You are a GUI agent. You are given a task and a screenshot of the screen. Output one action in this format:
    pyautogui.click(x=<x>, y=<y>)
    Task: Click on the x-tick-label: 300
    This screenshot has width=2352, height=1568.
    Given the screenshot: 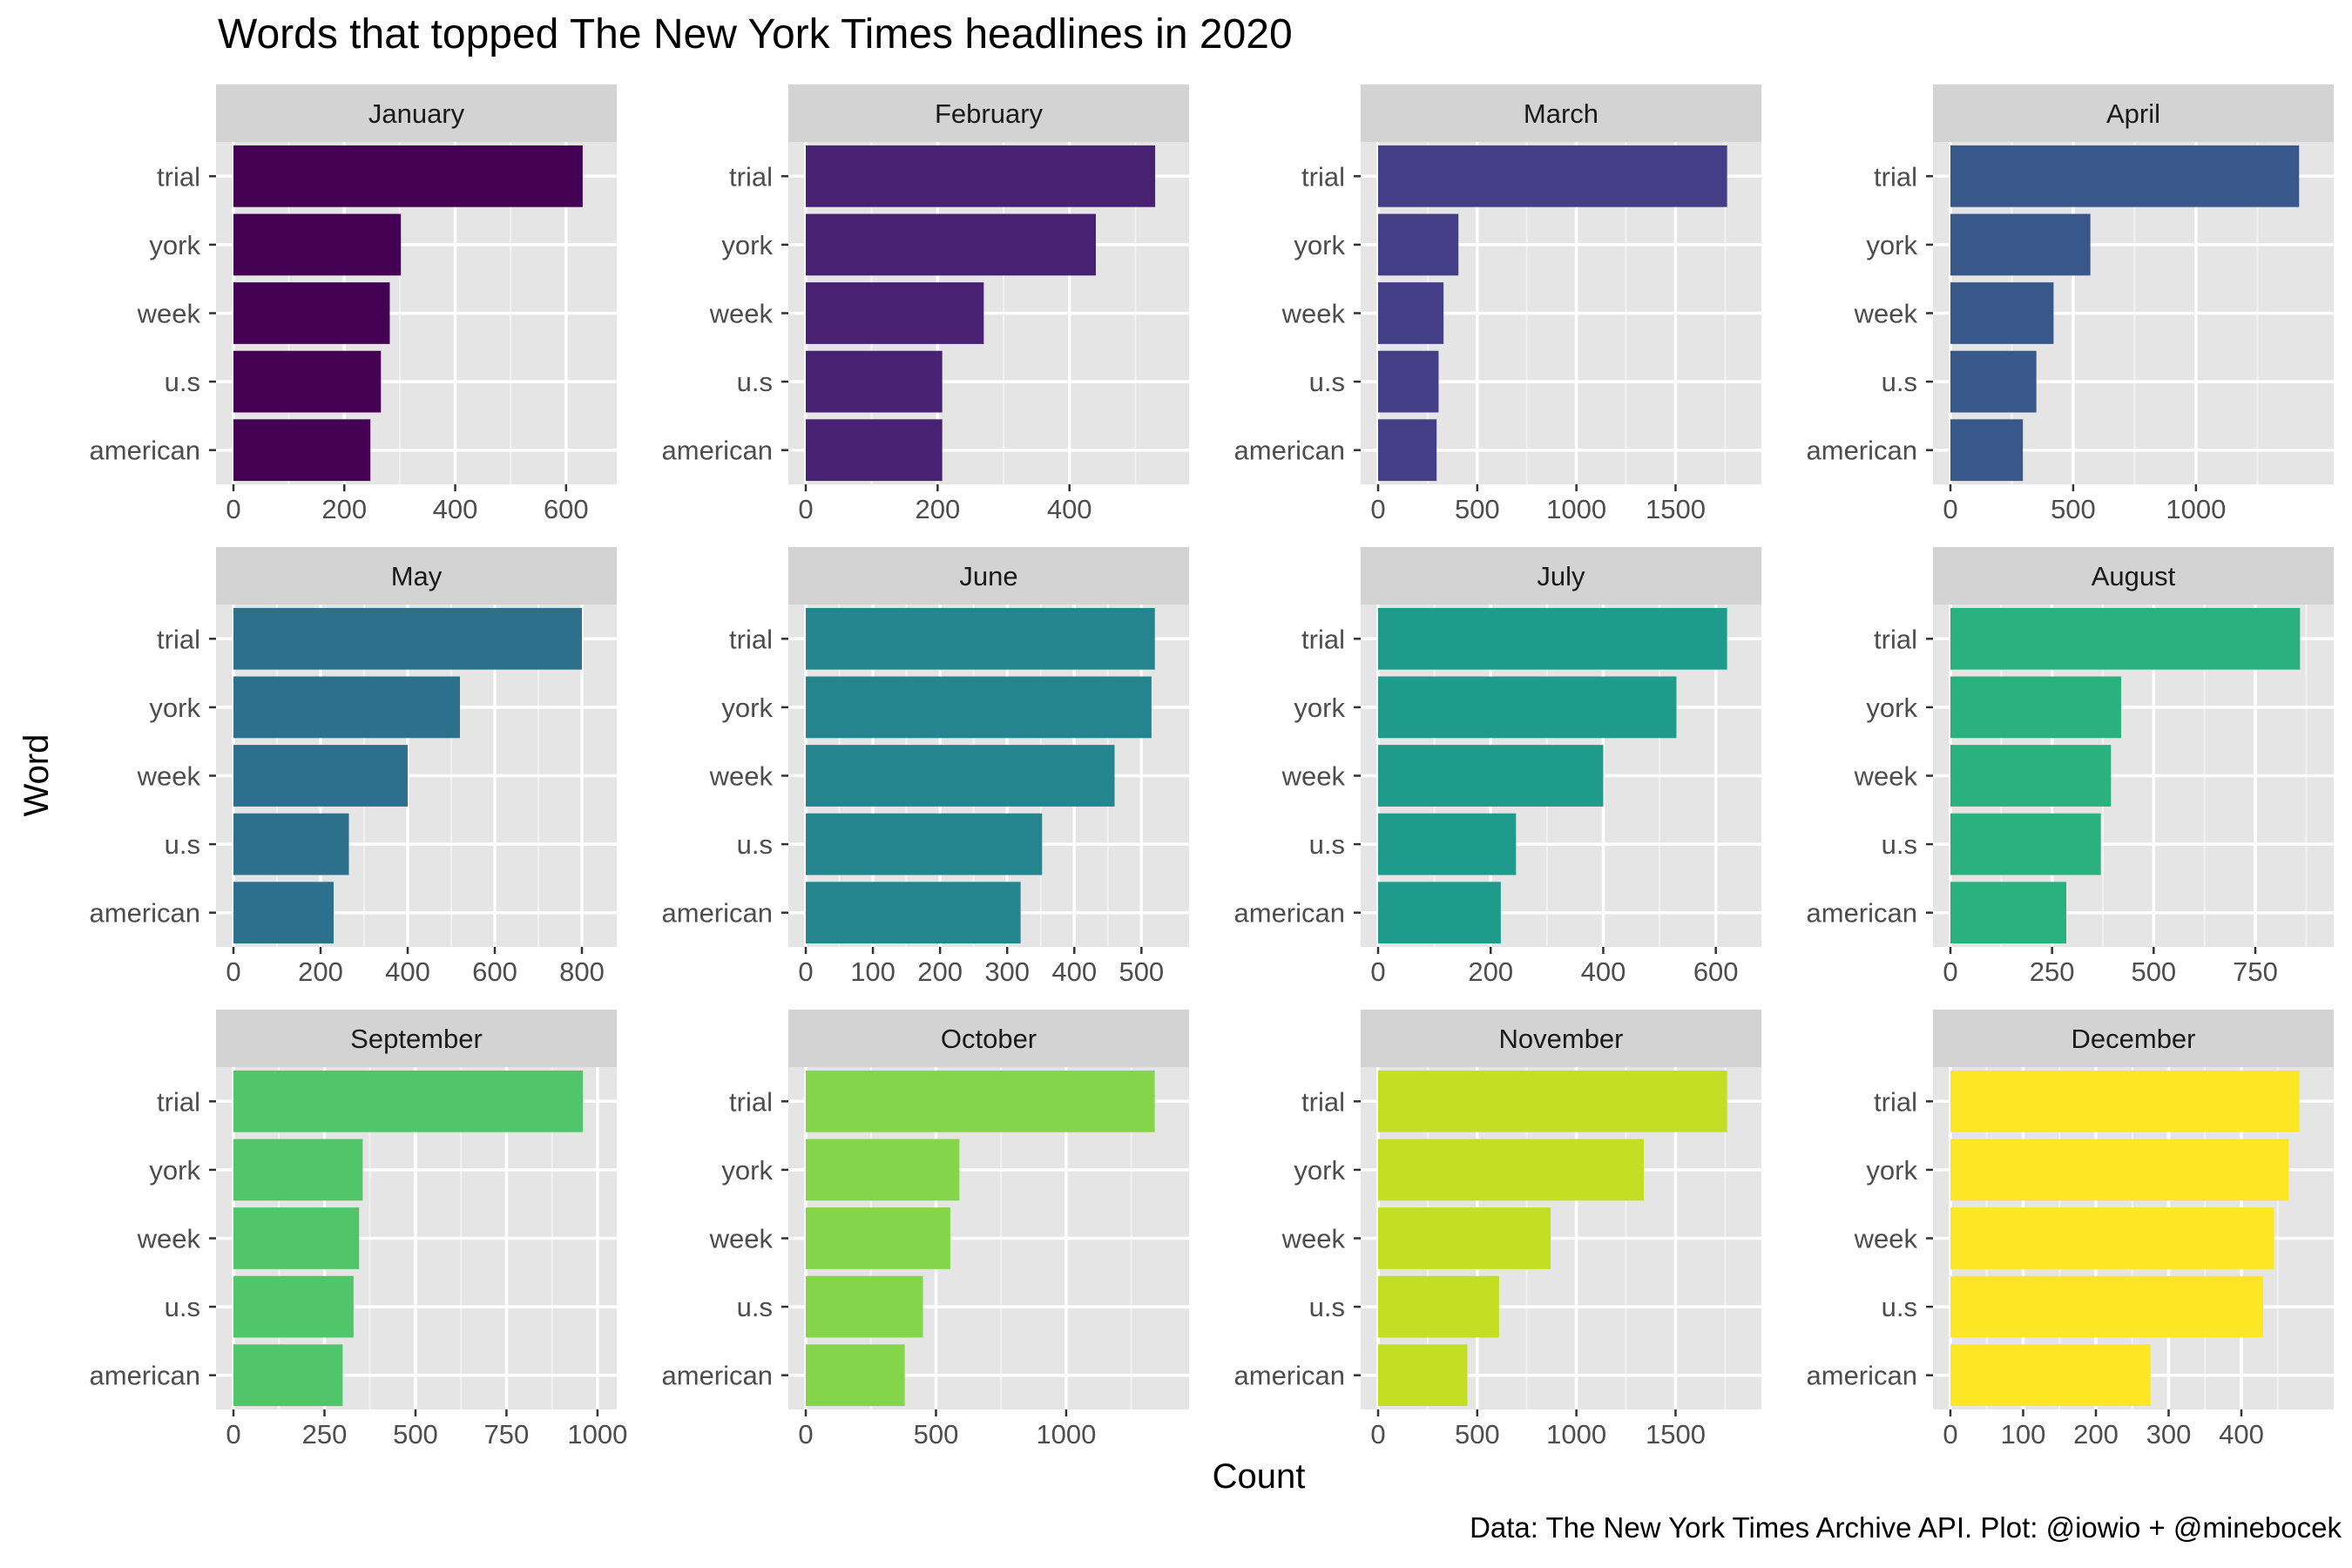 What is the action you would take?
    pyautogui.click(x=2169, y=1434)
    